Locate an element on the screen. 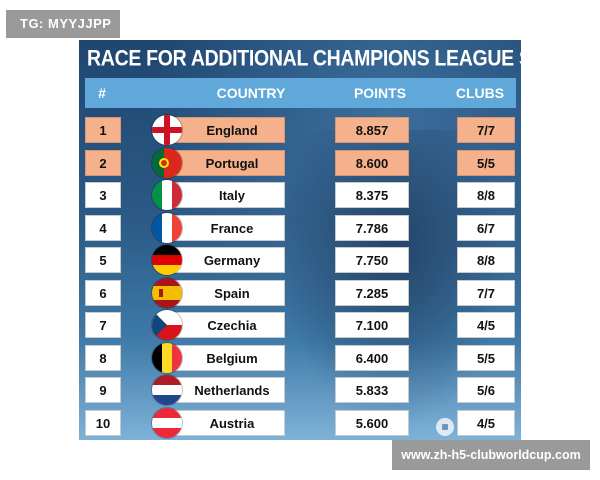 The height and width of the screenshot is (480, 600). france-flag-icon is located at coordinates (167, 227).